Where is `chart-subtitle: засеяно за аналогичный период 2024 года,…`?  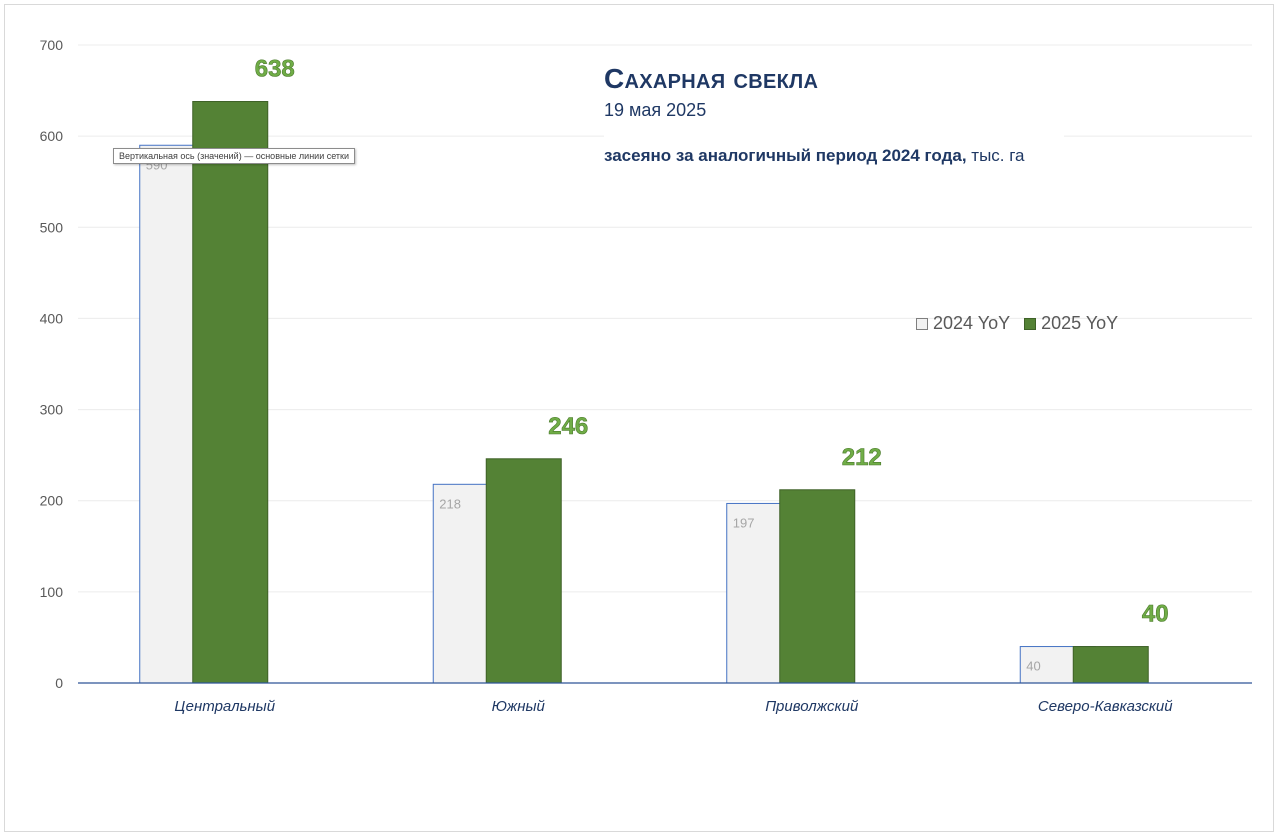
chart-subtitle: засеяно за аналогичный период 2024 года,… is located at coordinates (834, 156).